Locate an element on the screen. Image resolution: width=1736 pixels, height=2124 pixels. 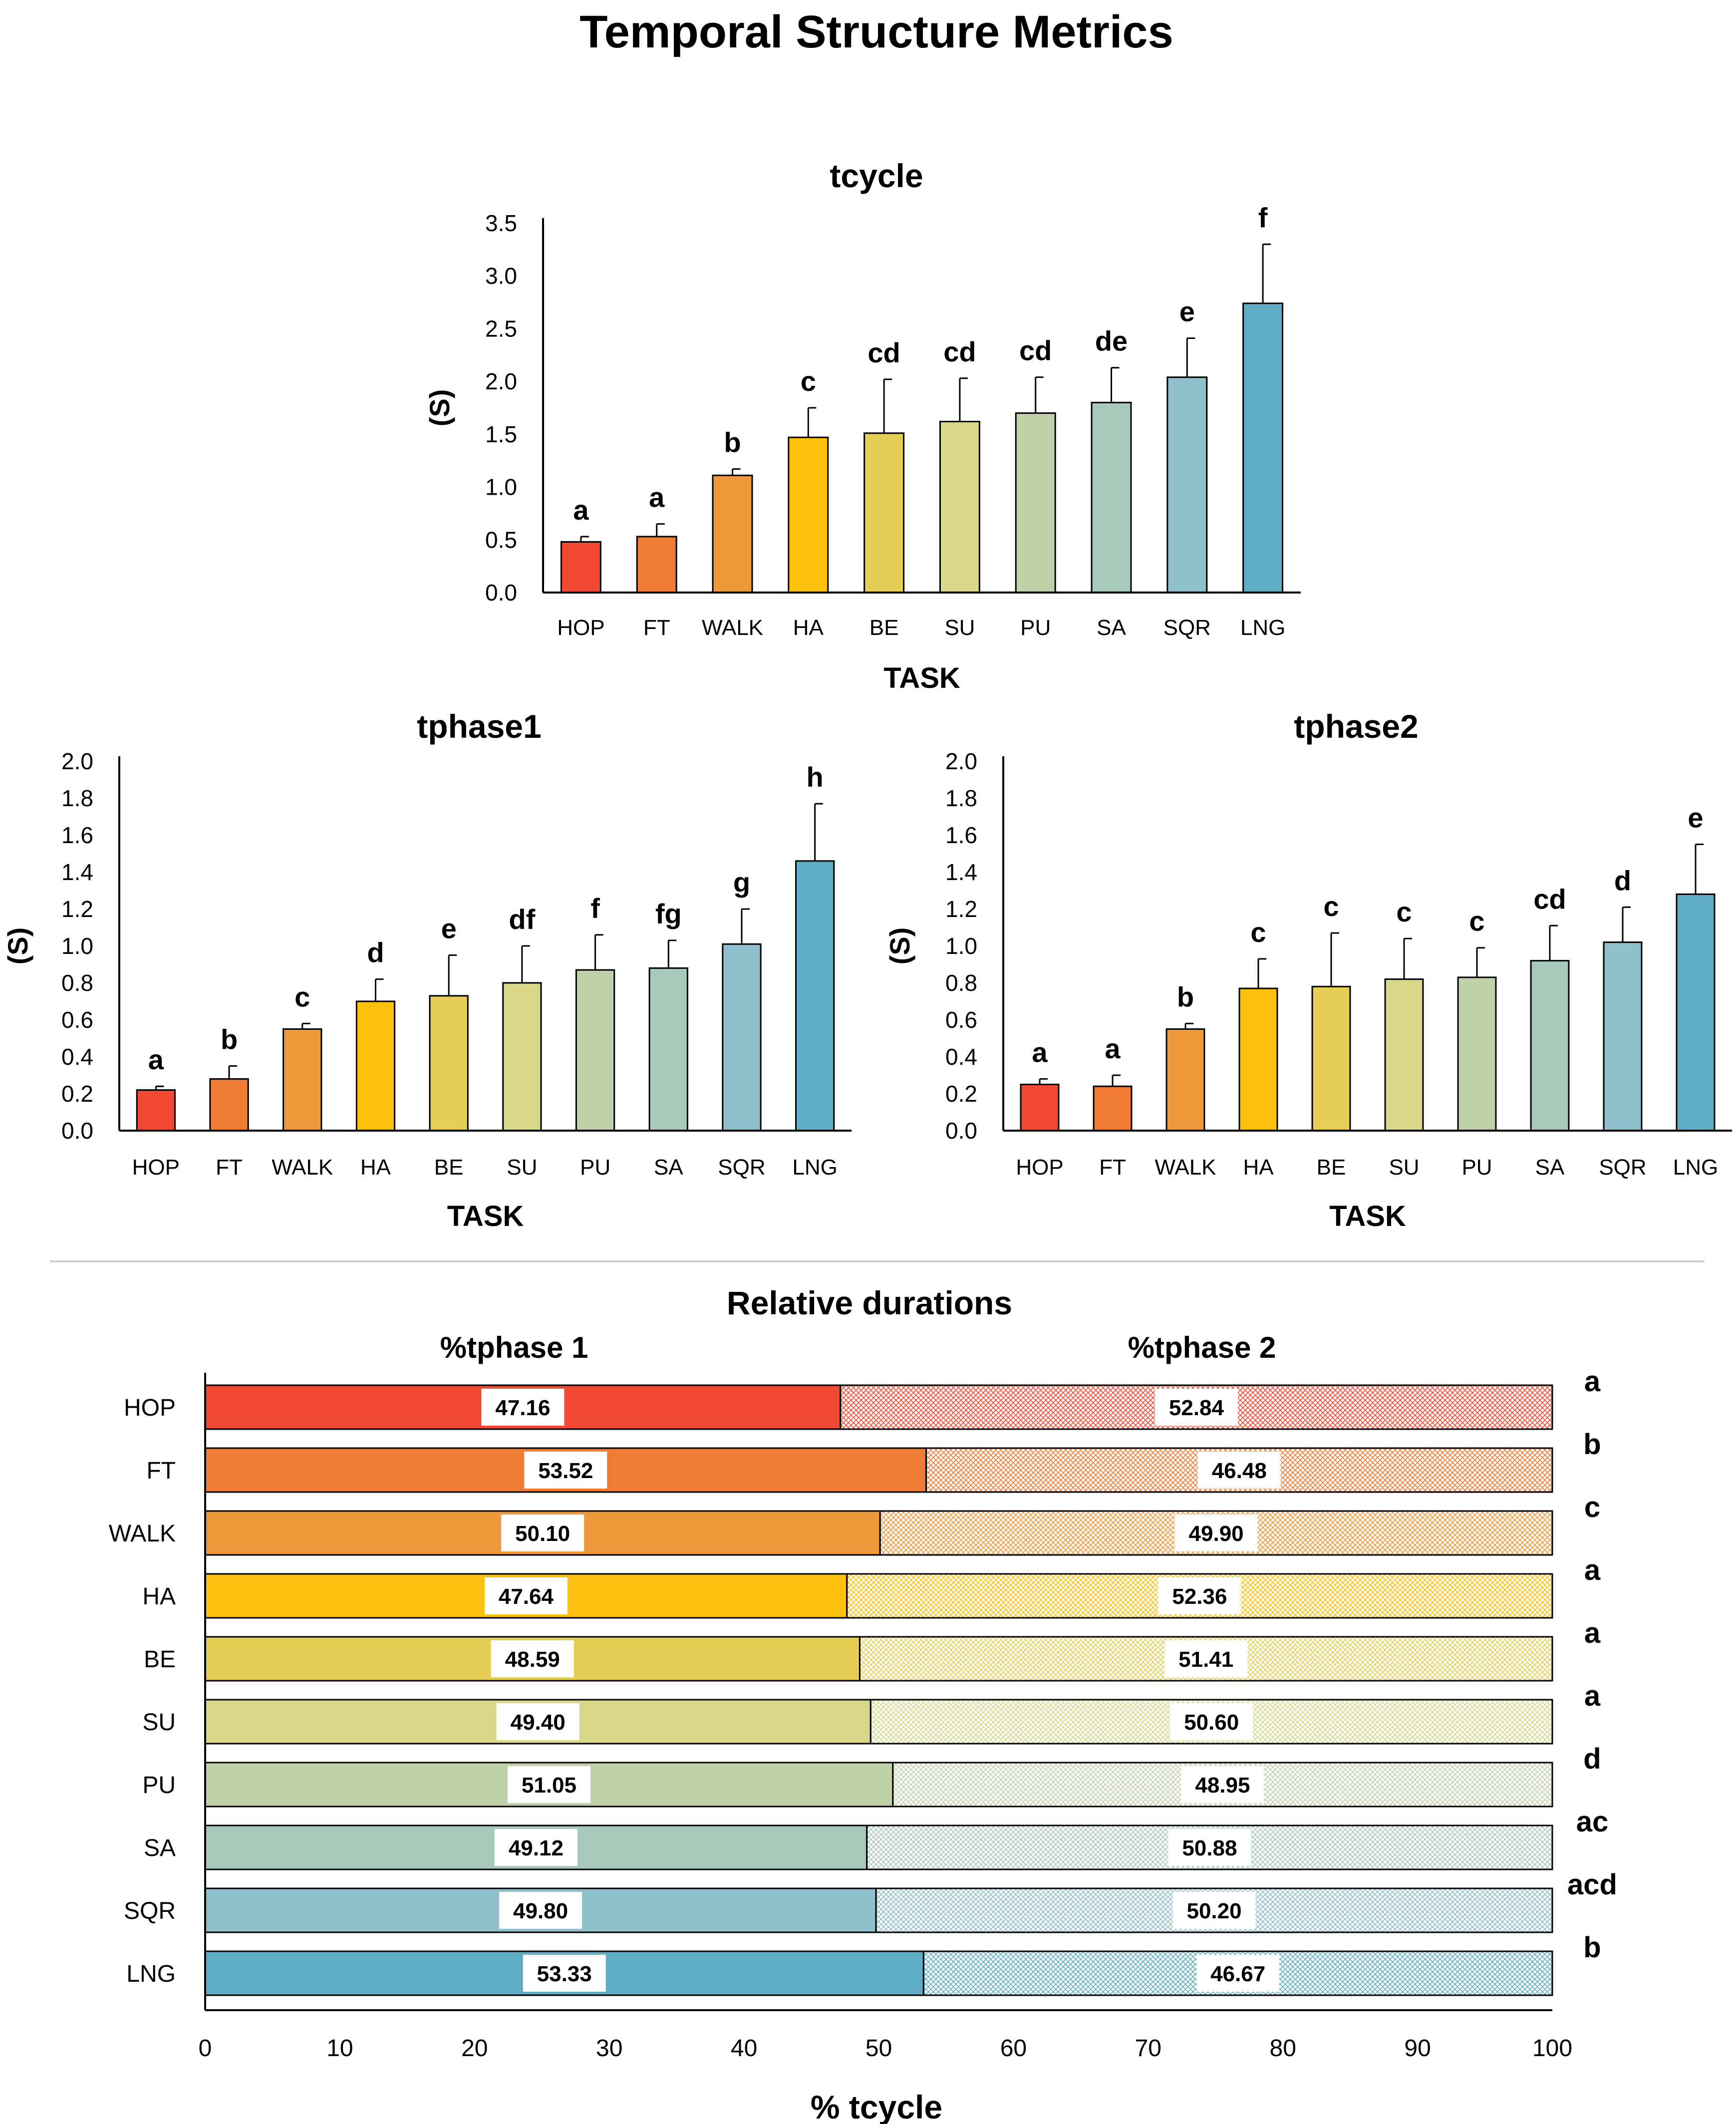
data-label-phase2: 52.36 is located at coordinates (1199, 1596).